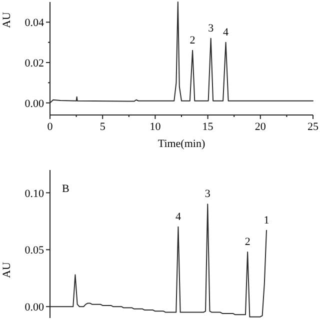 This screenshot has height=320, width=320. What do you see at coordinates (34, 250) in the screenshot?
I see `y-tick-label: 0.05` at bounding box center [34, 250].